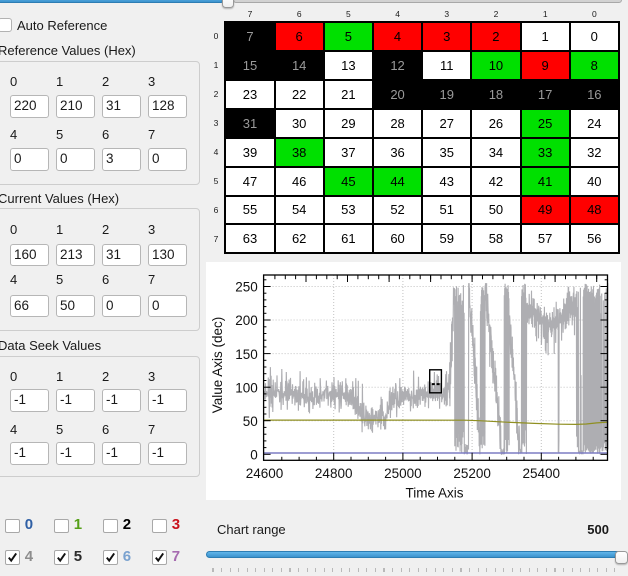 The image size is (628, 576). What do you see at coordinates (246, 353) in the screenshot?
I see `svg-text: 150` at bounding box center [246, 353].